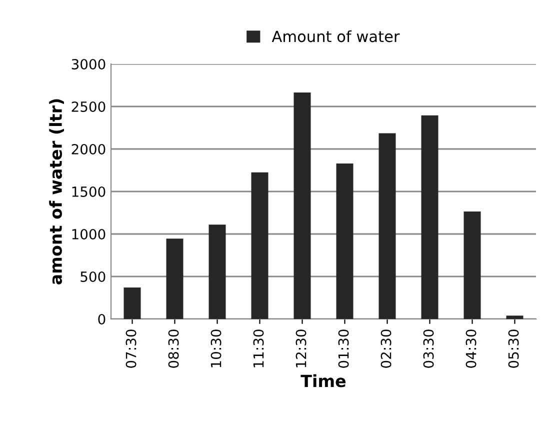 The width and height of the screenshot is (541, 421). Describe the element at coordinates (89, 64) in the screenshot. I see `y-tick-label: 3000` at that location.